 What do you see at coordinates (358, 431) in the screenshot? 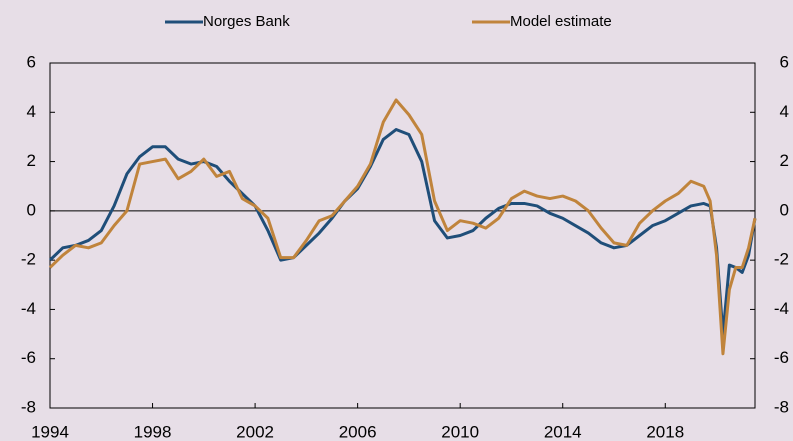
I see `x-tick-label: 2006` at bounding box center [358, 431].